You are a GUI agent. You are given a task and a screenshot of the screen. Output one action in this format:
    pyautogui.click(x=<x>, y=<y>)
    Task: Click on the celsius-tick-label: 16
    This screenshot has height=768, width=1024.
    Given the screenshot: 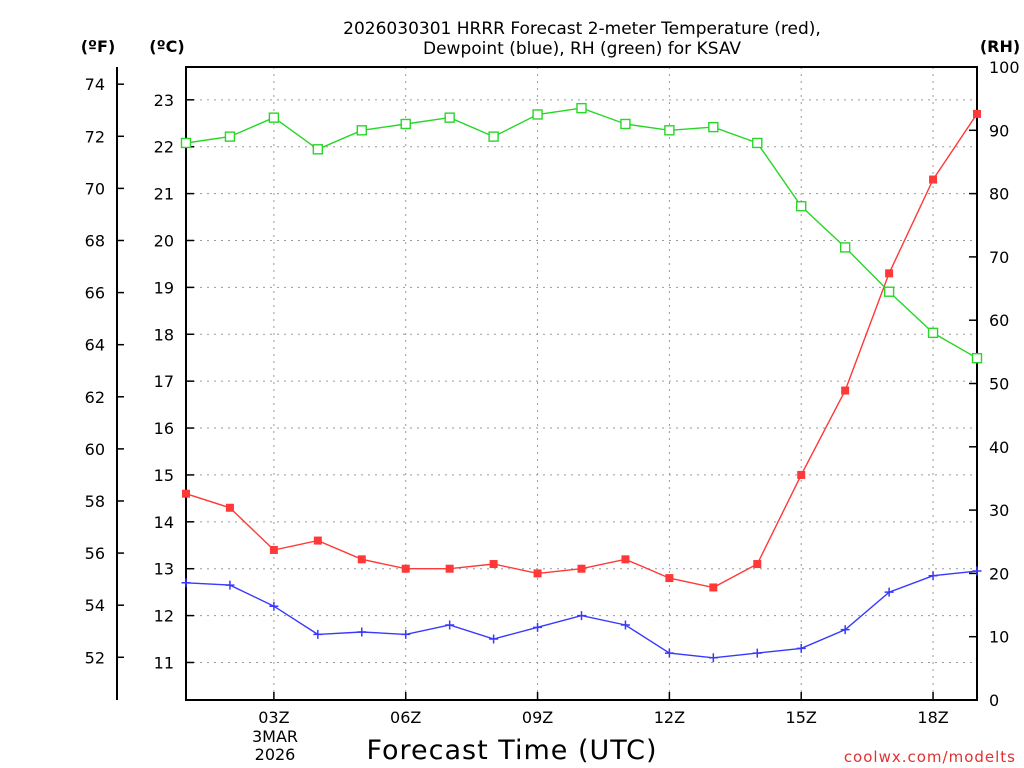 What is the action you would take?
    pyautogui.click(x=164, y=428)
    